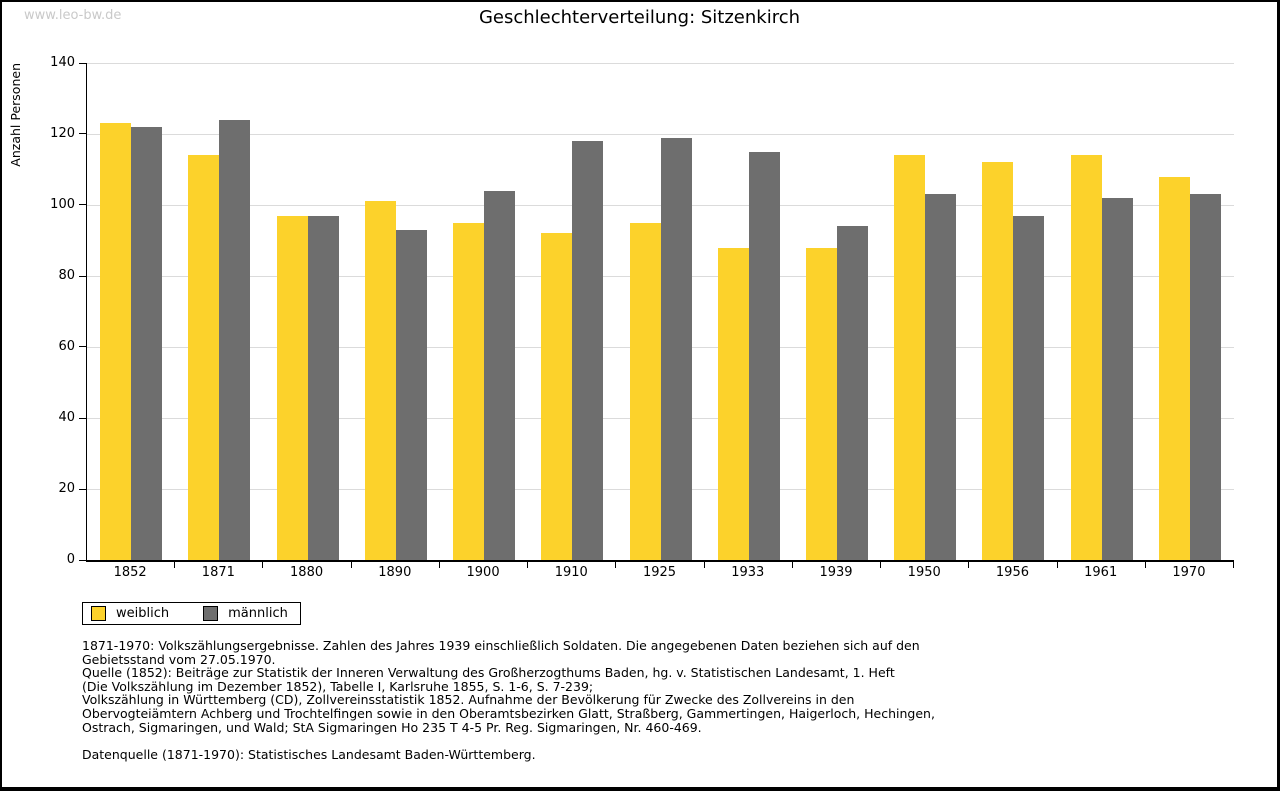 Image resolution: width=1280 pixels, height=791 pixels. I want to click on bar-männlich-1871, so click(235, 339).